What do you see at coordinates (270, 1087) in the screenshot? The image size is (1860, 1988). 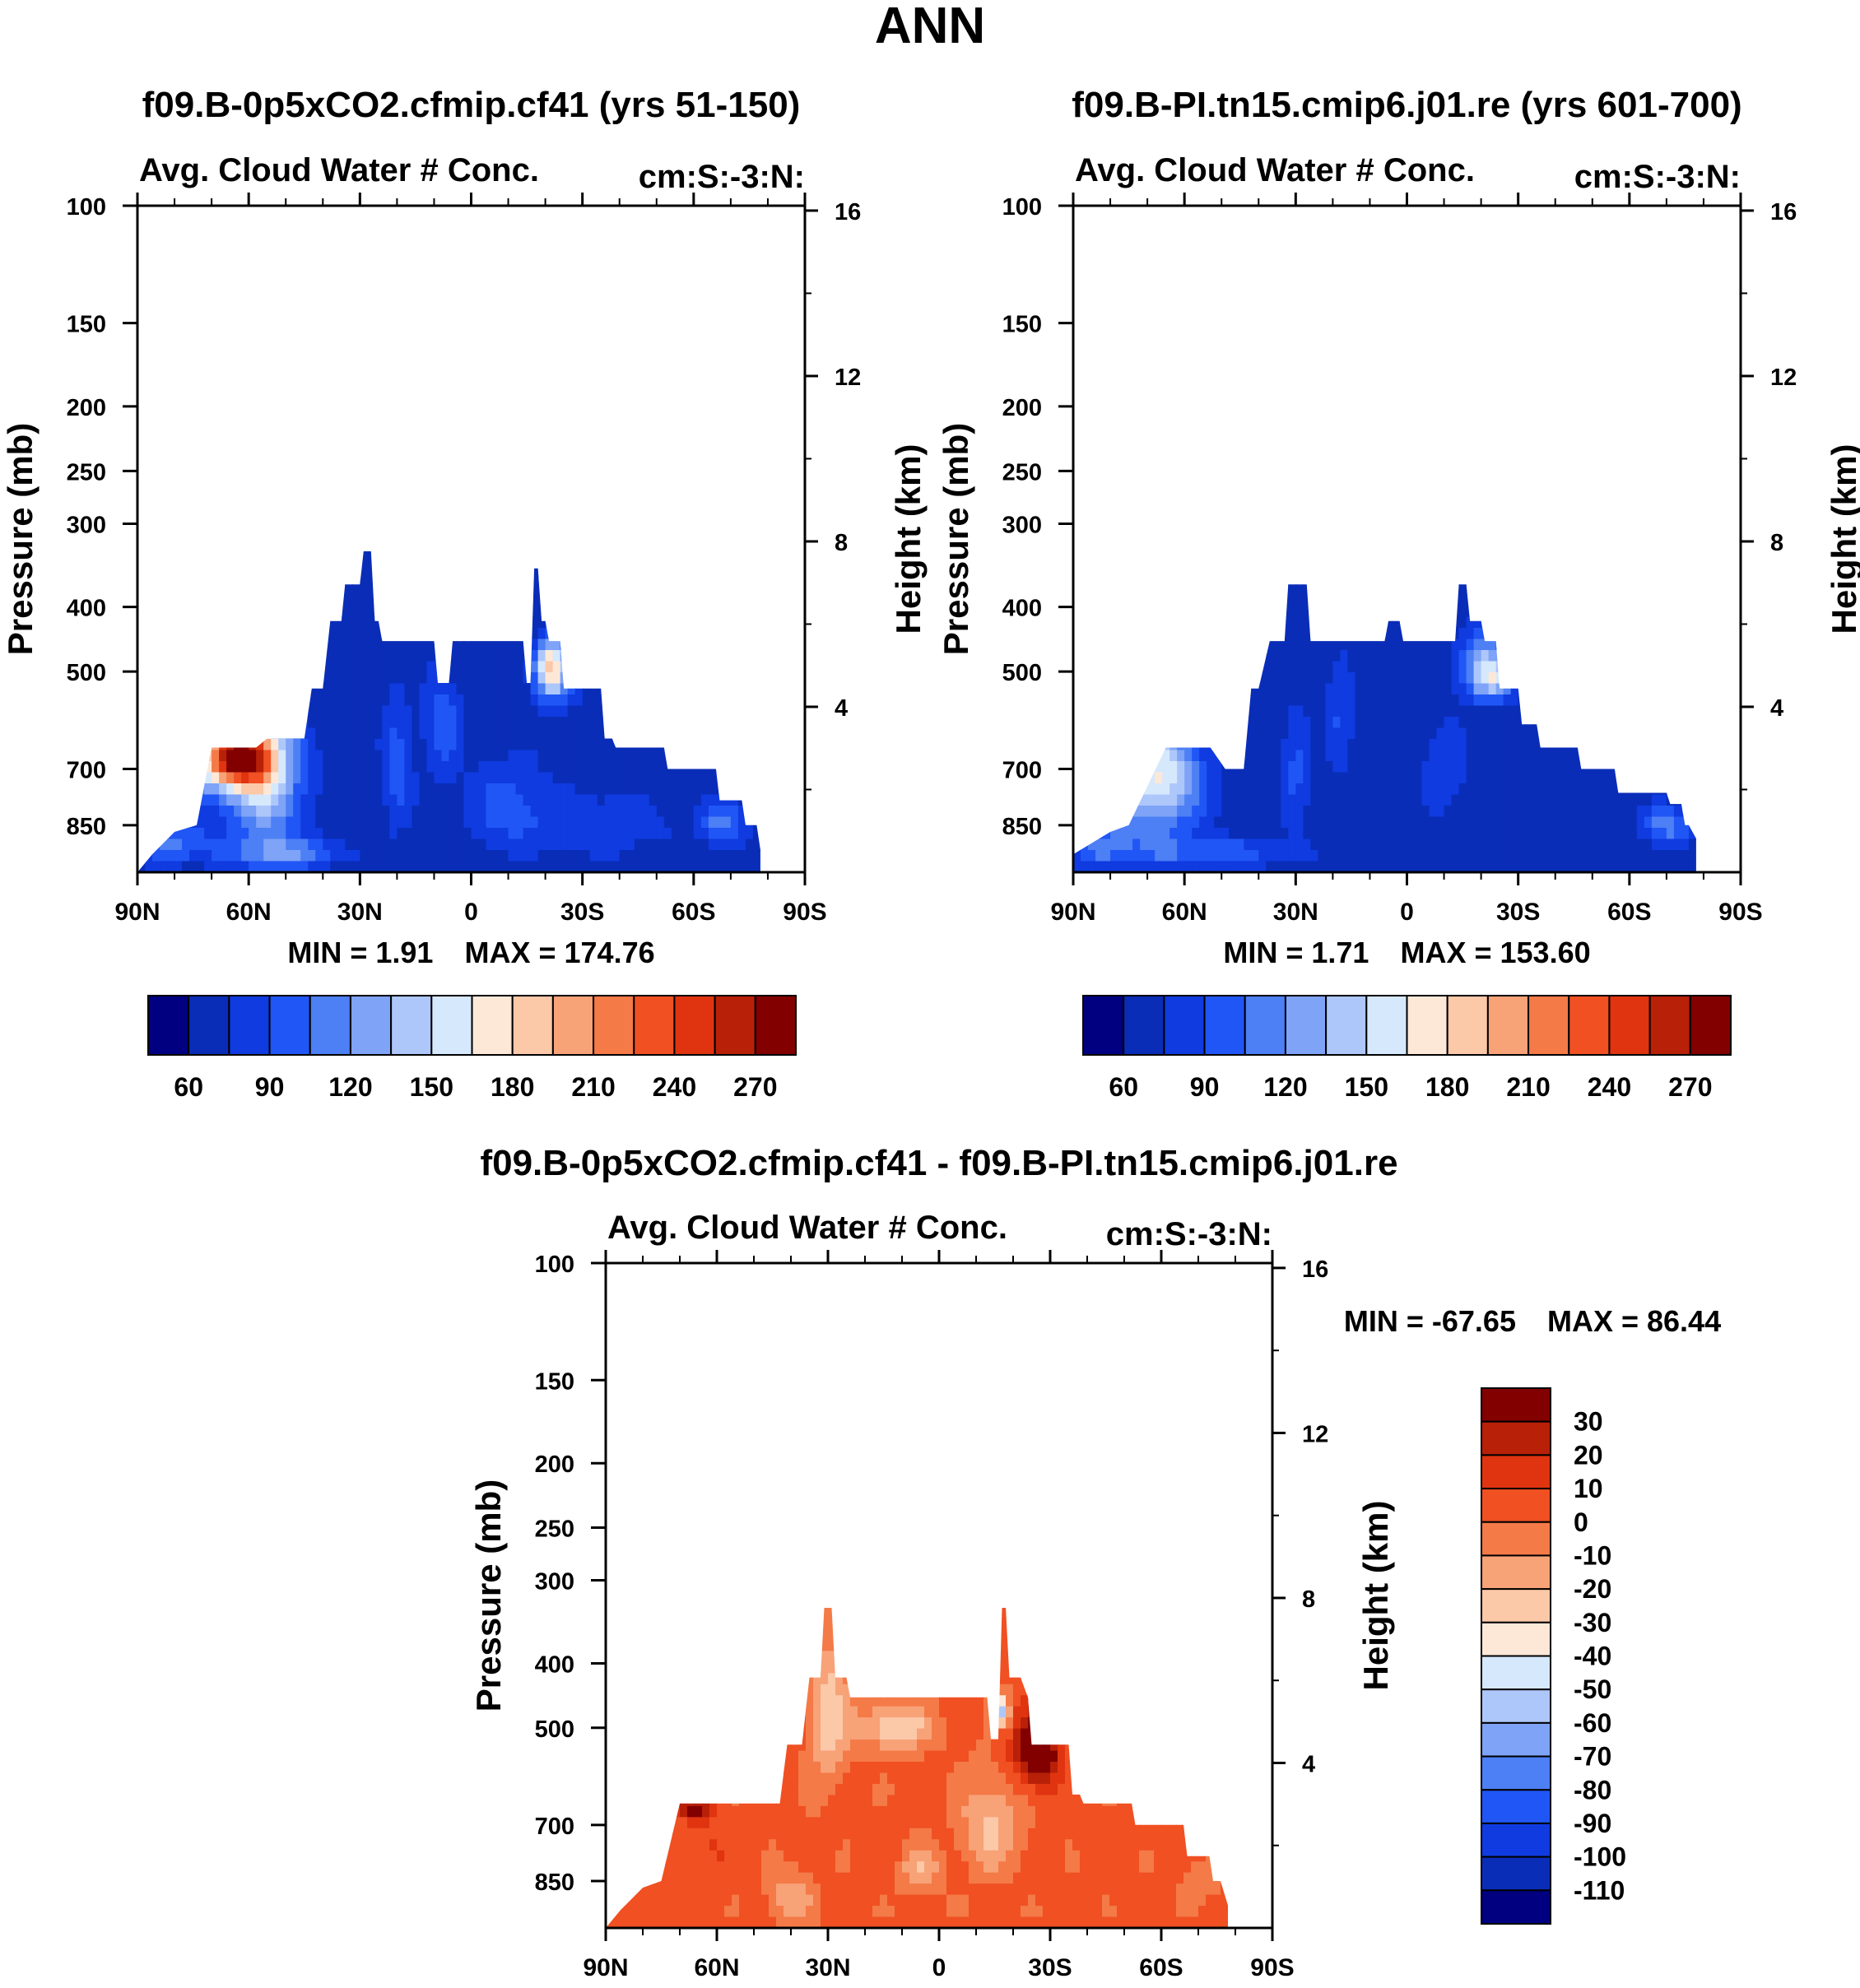 I see `colorbar-label: 90` at bounding box center [270, 1087].